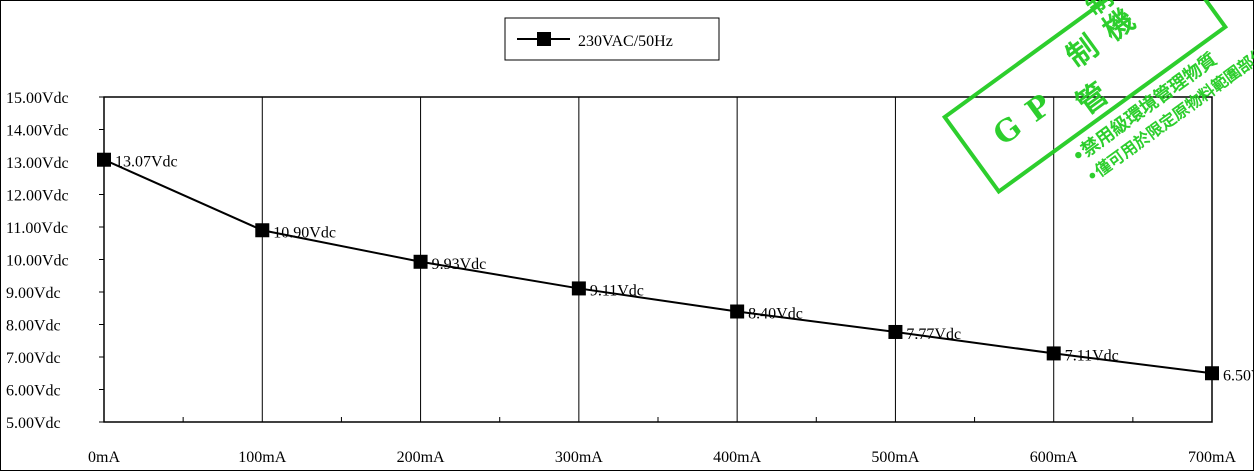  I want to click on y-tick-label: 12.00Vdc, so click(37, 196).